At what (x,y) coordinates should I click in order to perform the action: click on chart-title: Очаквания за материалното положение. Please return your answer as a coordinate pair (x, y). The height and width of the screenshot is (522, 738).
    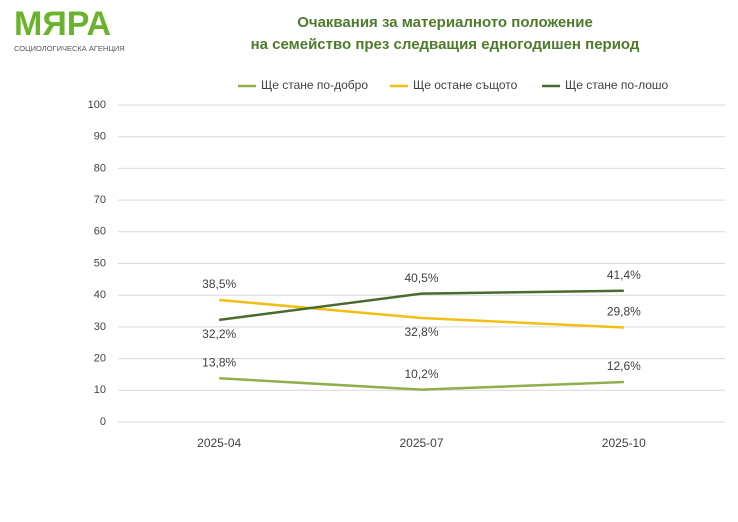
    Looking at the image, I should click on (445, 22).